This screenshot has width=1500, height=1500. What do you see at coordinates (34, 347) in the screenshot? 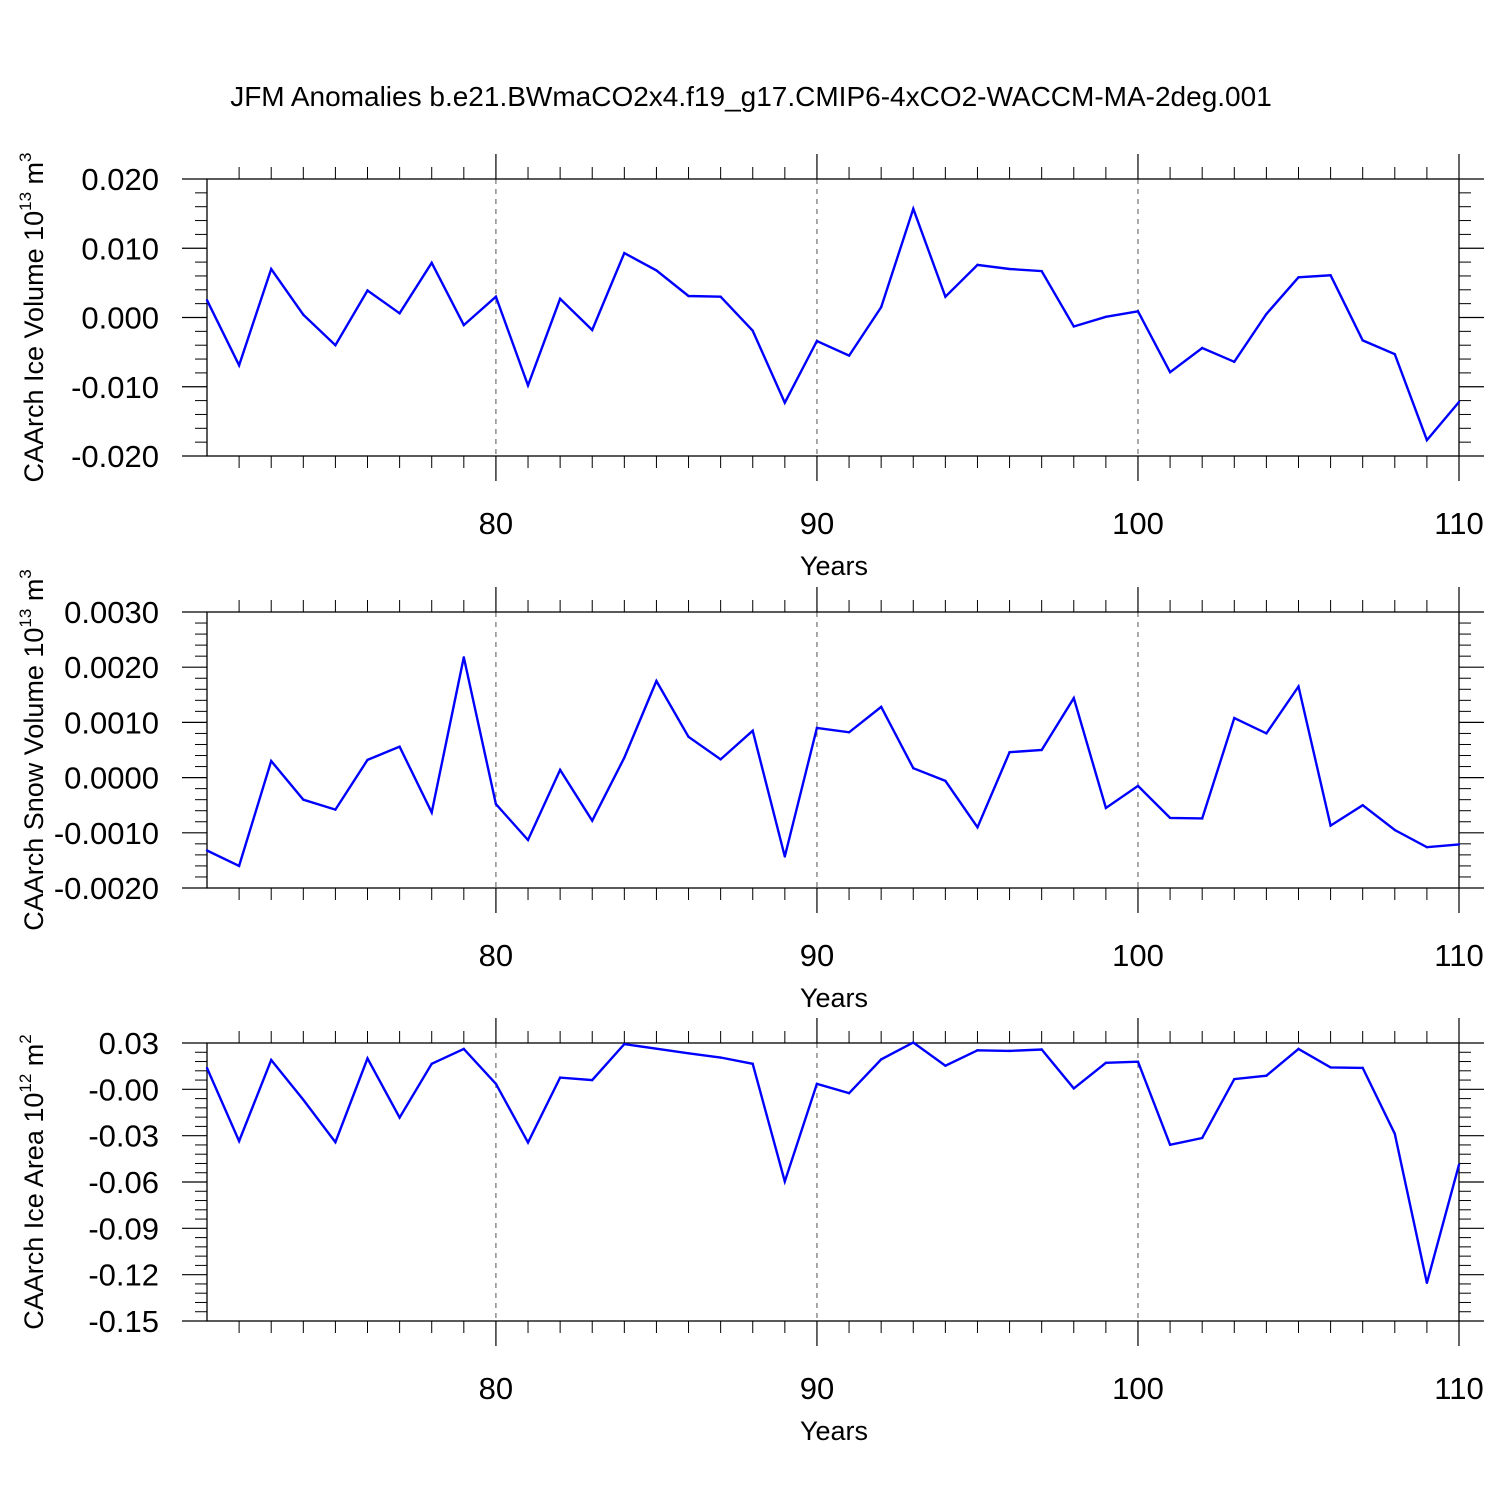
I see `y-axis-label-text: CAArch Ice Volume 10` at bounding box center [34, 347].